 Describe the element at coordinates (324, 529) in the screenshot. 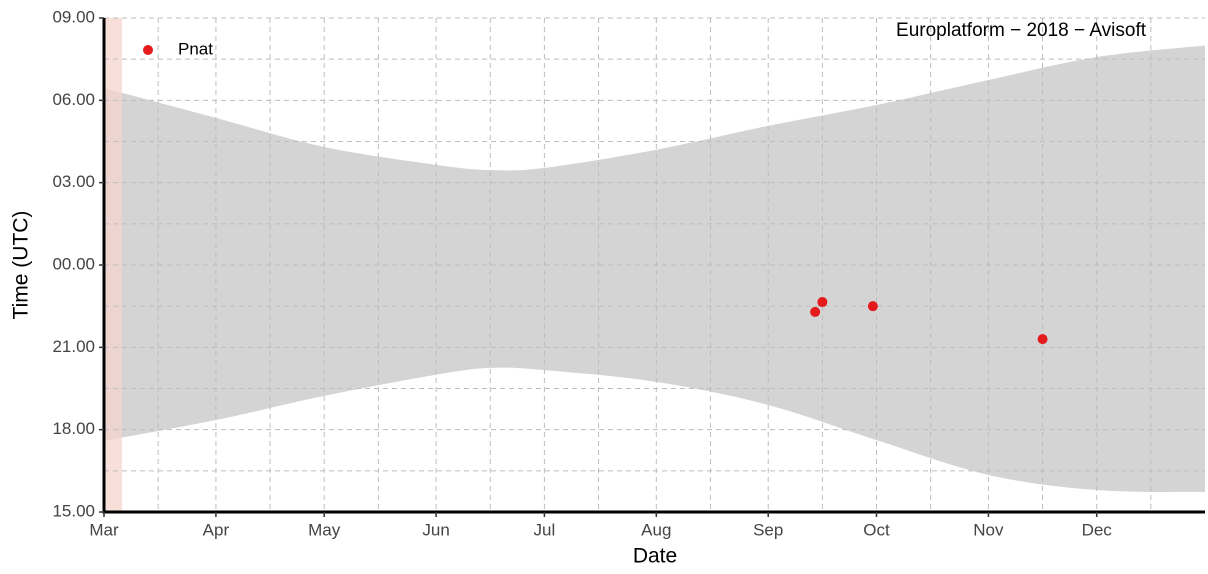

I see `x-tick-label: May` at that location.